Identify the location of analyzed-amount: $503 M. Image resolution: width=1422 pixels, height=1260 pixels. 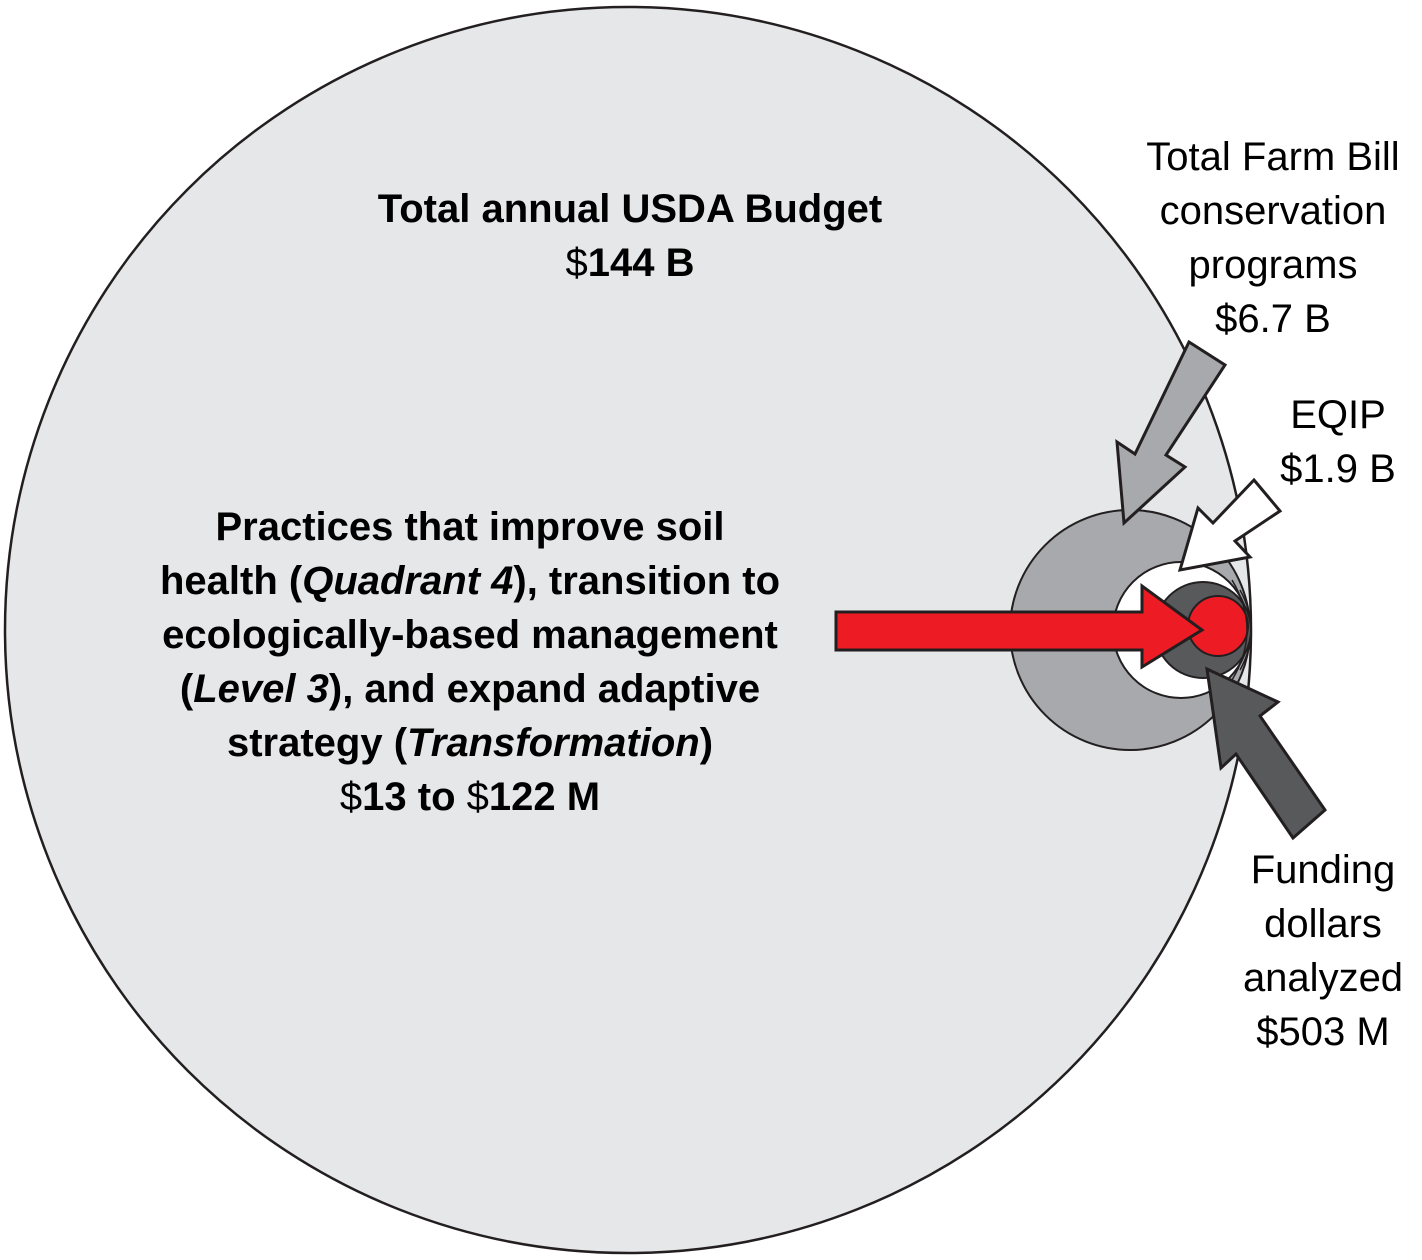
(1323, 1032).